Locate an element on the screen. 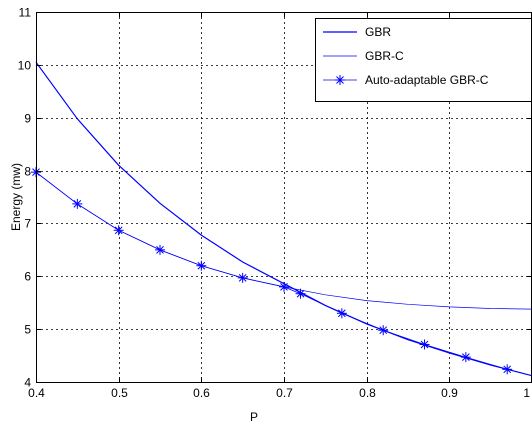  legend-item: GBR-C is located at coordinates (363, 56).